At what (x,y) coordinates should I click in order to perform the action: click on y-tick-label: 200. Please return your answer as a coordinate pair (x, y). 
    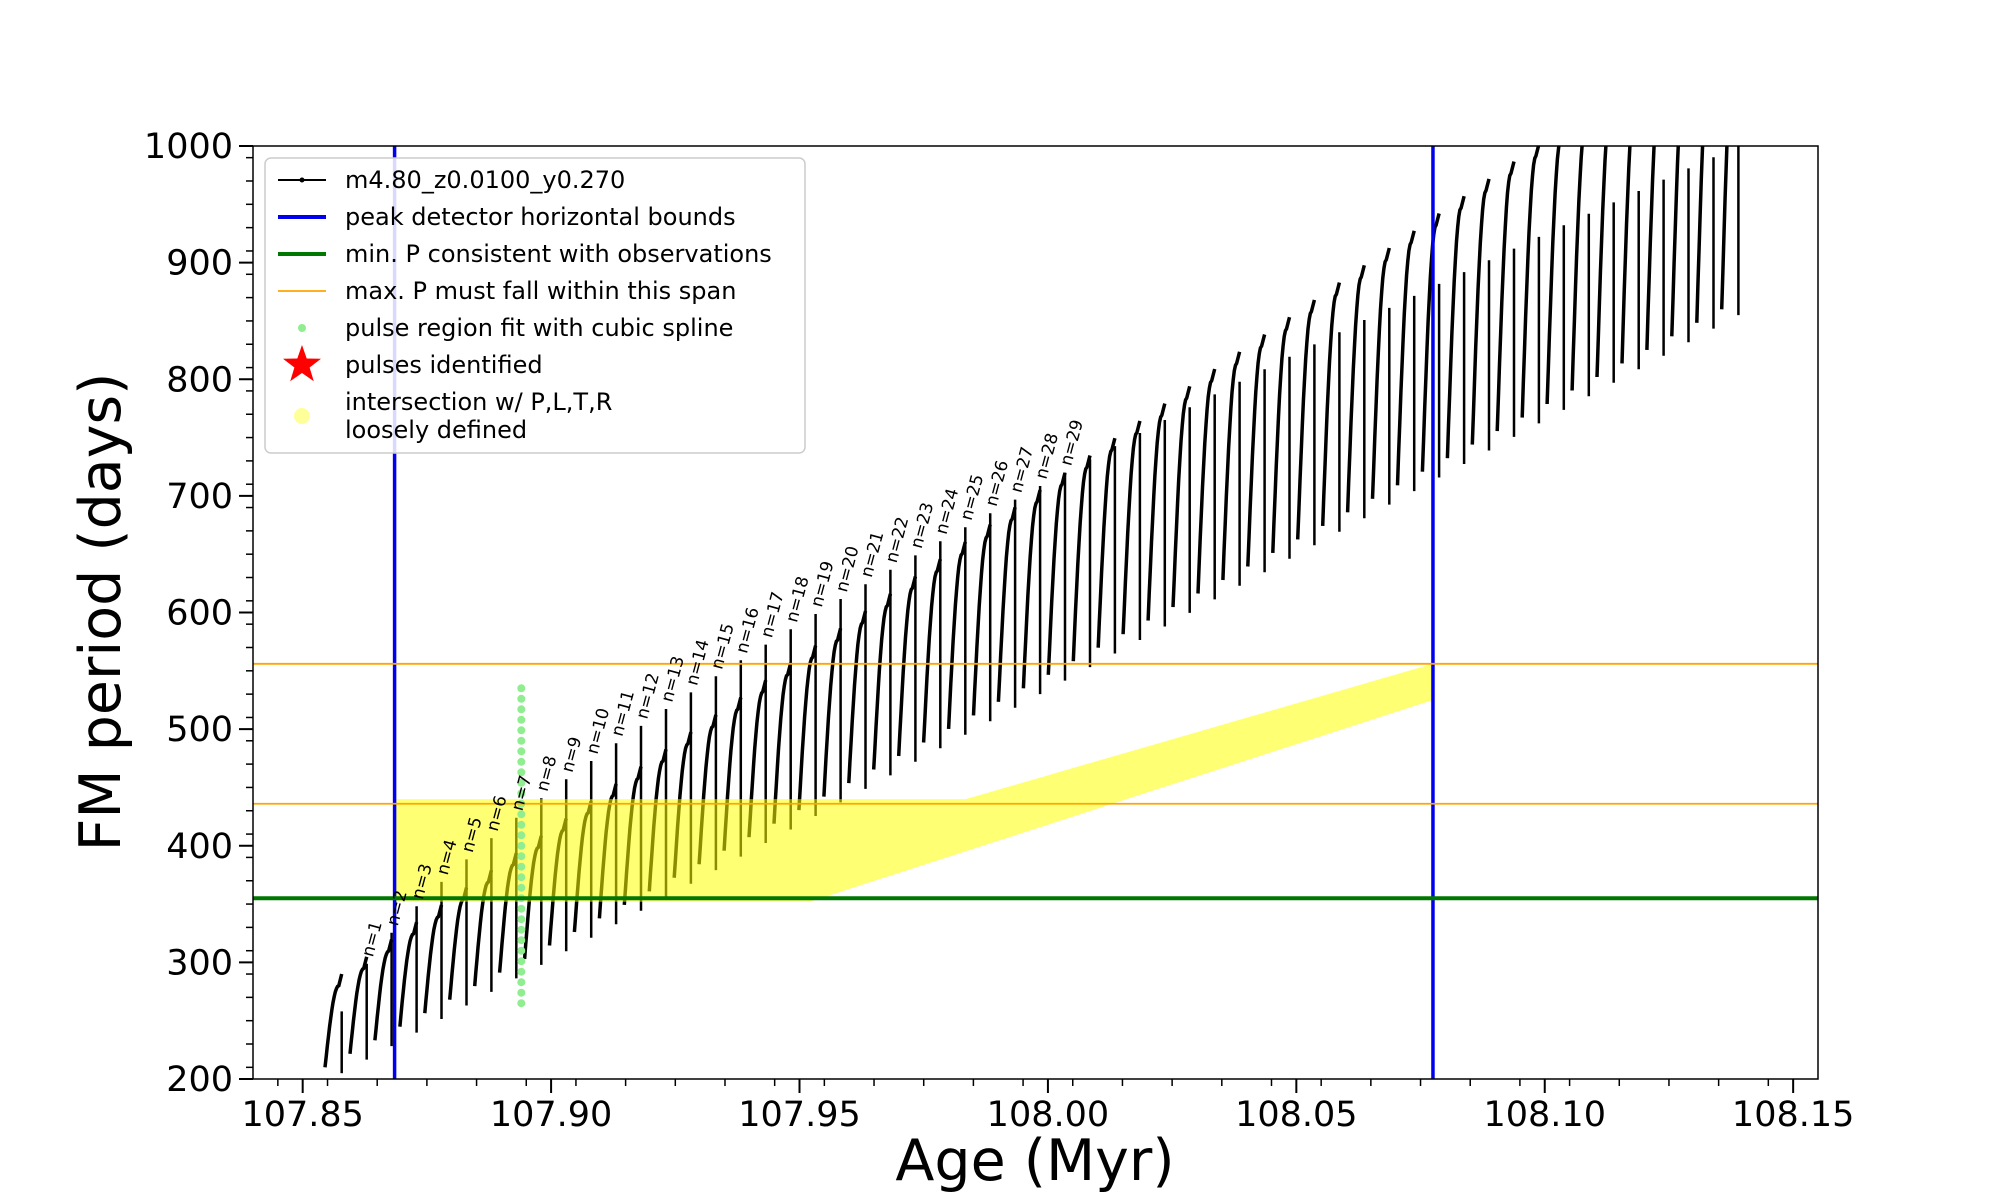
    Looking at the image, I should click on (199, 1080).